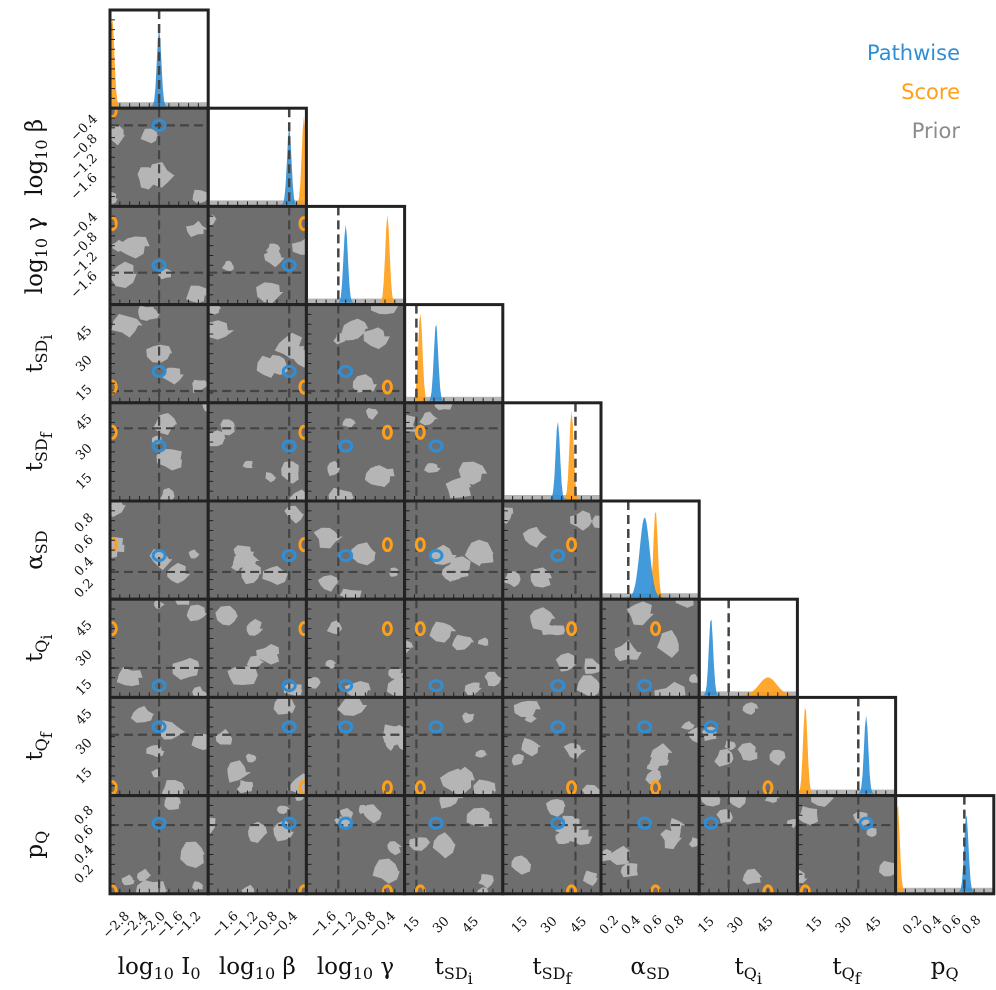  What do you see at coordinates (749, 971) in the screenshot?
I see `x-axis-label-t_Qi: tQi` at bounding box center [749, 971].